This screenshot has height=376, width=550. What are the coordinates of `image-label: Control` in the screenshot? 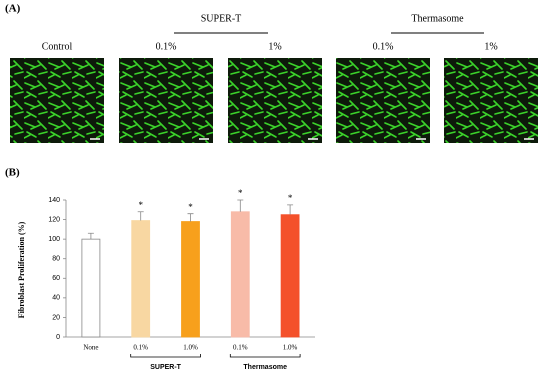 It's located at (57, 46).